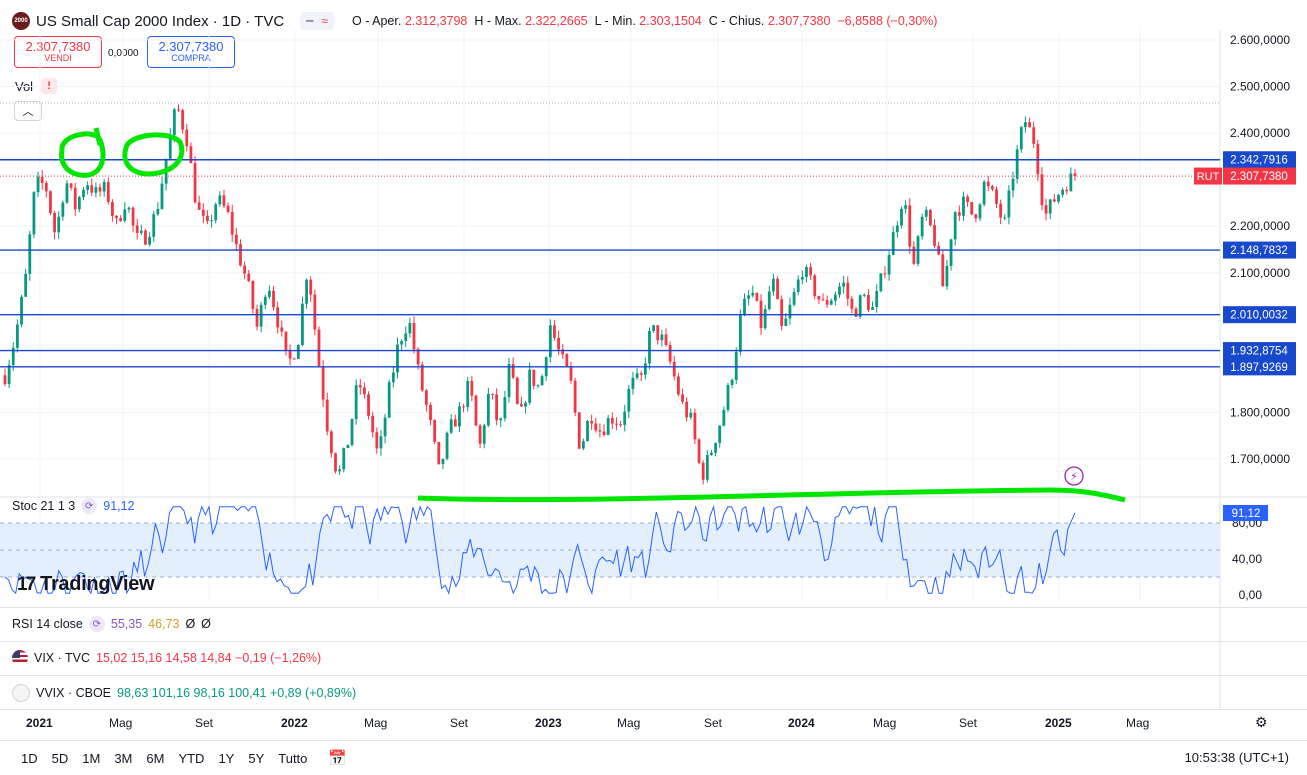  I want to click on timeframe-button: 5Y, so click(256, 758).